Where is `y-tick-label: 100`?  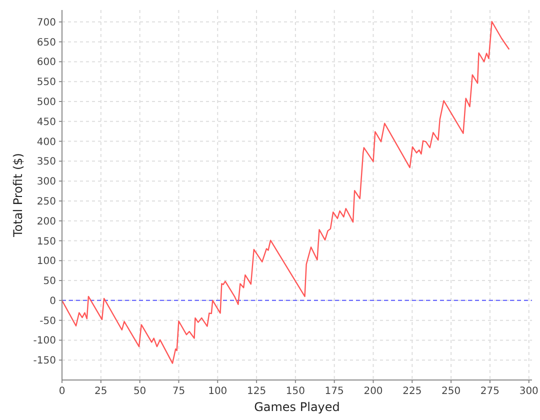
y-tick-label: 100 is located at coordinates (46, 262).